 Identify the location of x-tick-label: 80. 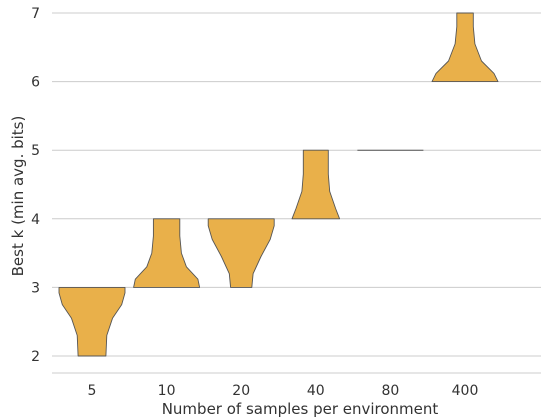
(390, 391).